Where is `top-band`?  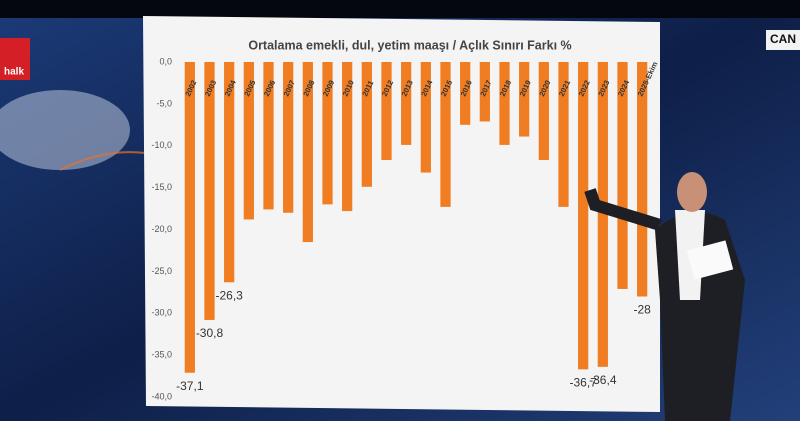
top-band is located at coordinates (400, 9).